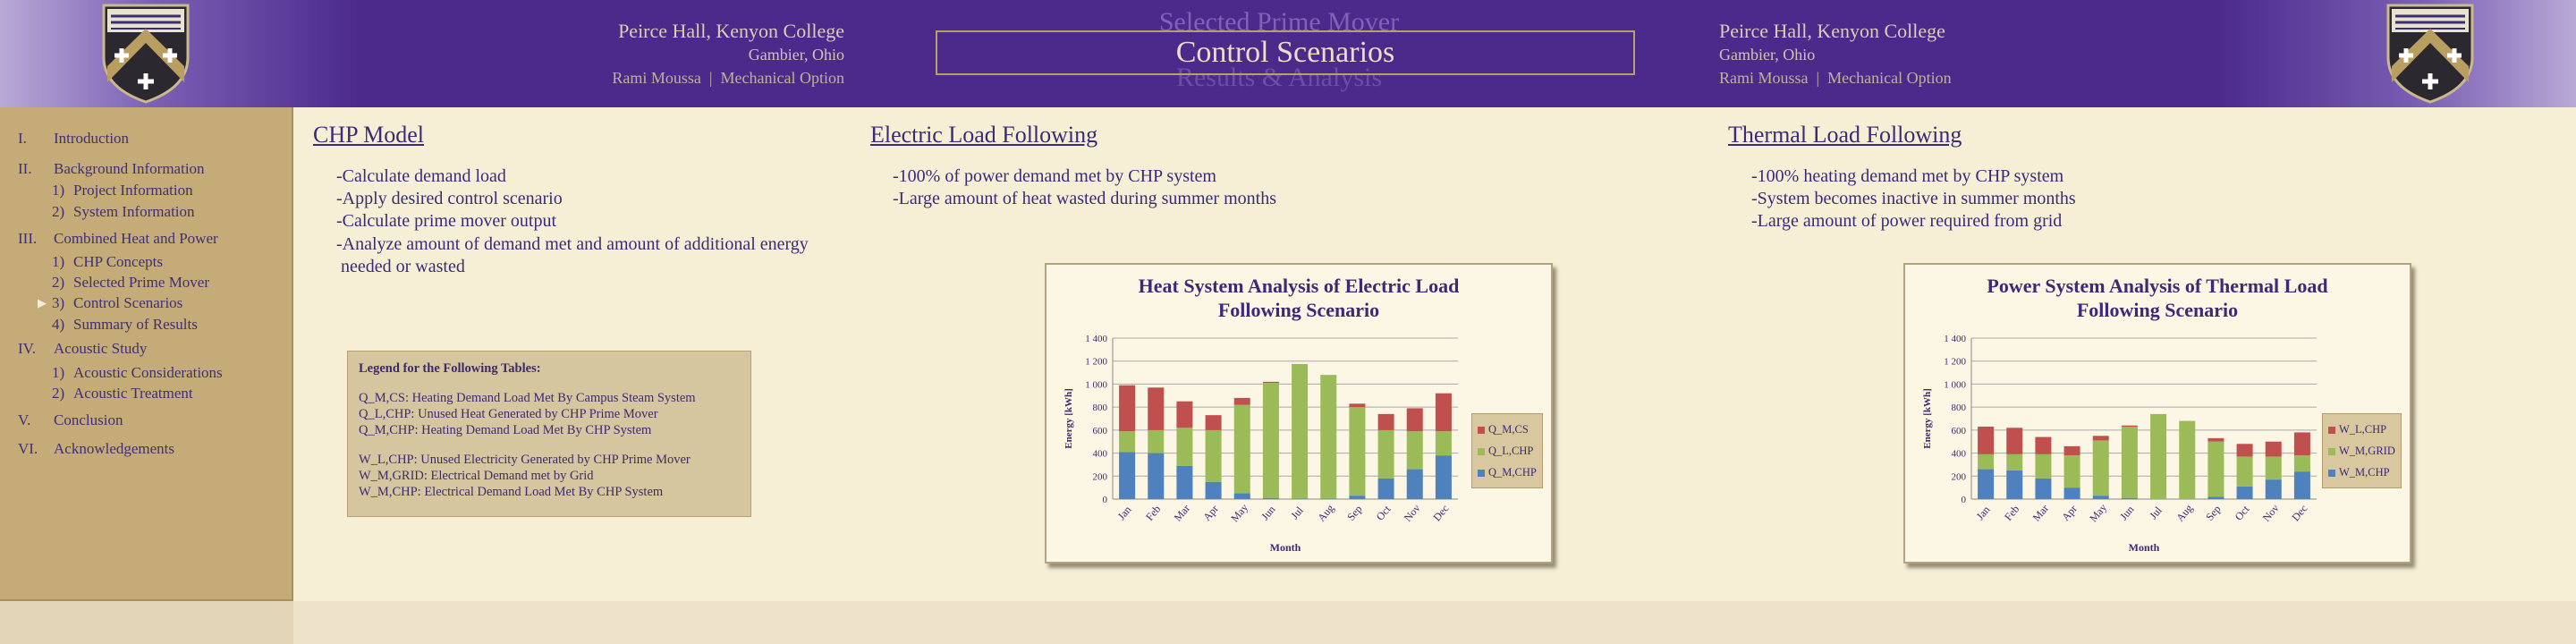  I want to click on y-tick-label: 200, so click(1959, 476).